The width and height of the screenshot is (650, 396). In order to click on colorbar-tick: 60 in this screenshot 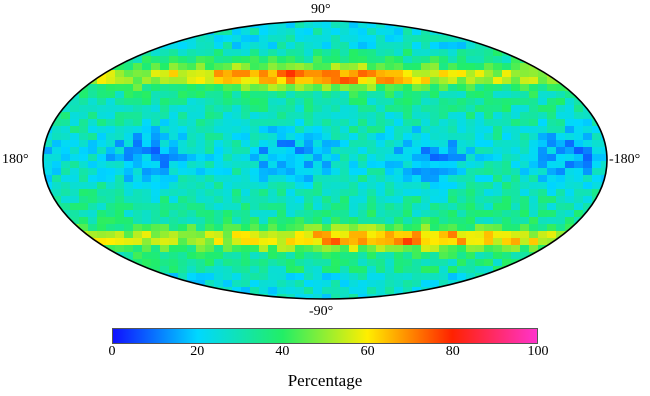, I will do `click(367, 351)`.